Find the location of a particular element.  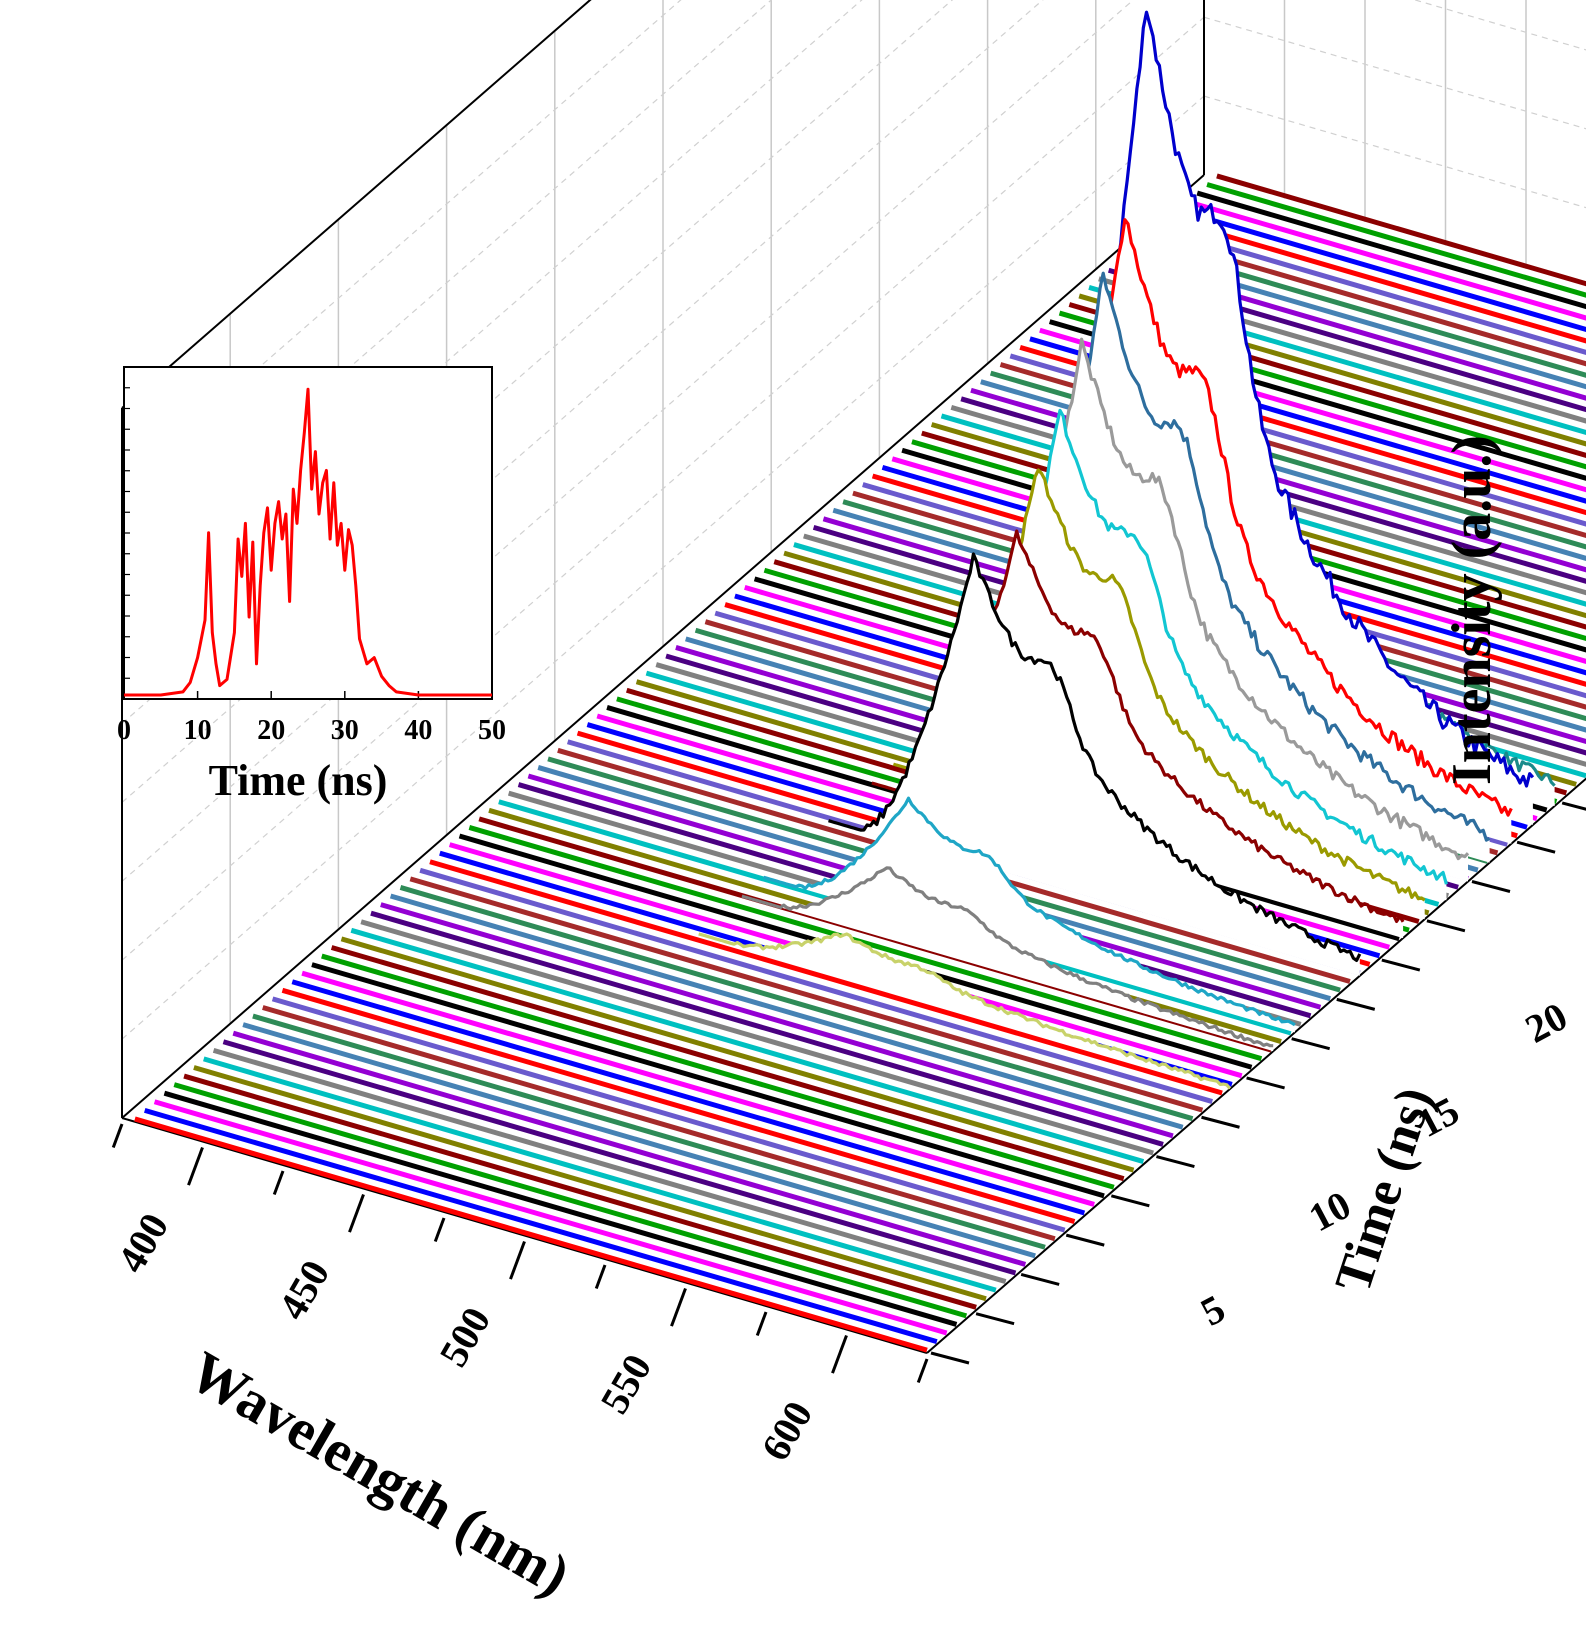

inset-line-layer is located at coordinates (308, 542).